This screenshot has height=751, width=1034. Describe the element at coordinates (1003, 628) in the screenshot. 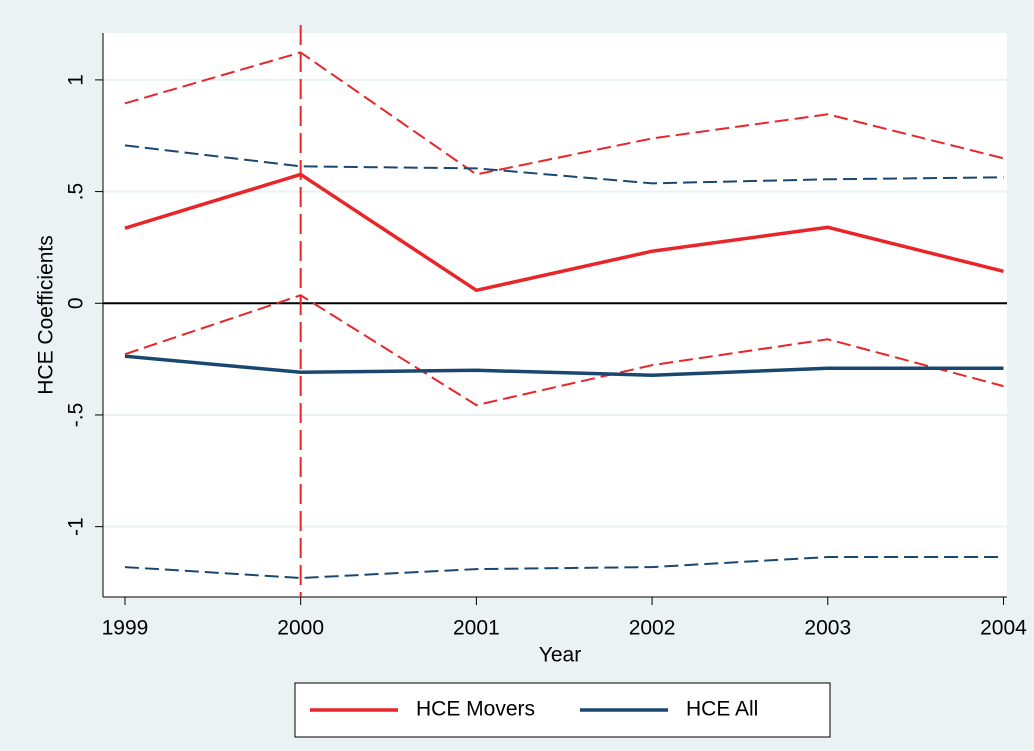

I see `x-tick-label: 2004` at that location.